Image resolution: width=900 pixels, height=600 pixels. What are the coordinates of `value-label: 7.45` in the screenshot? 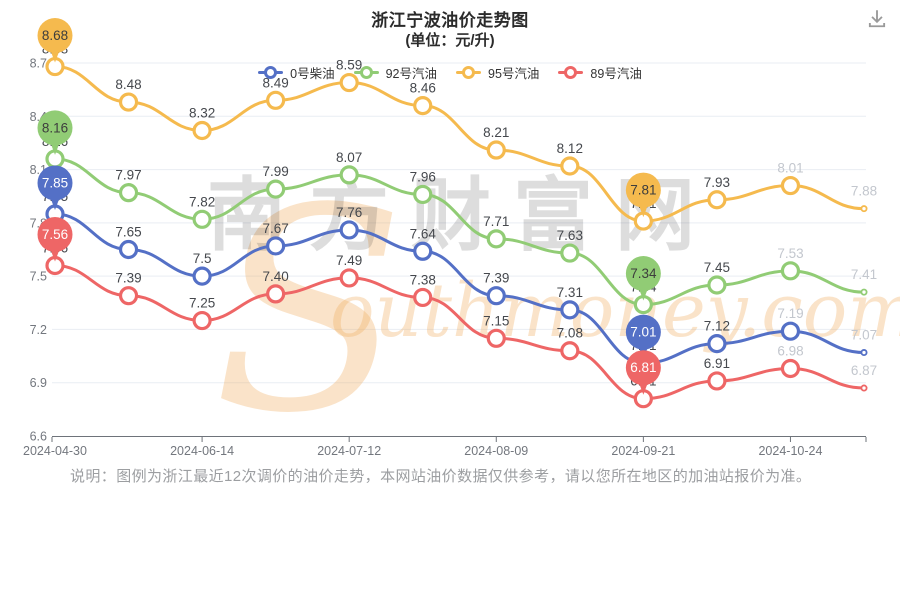 It's located at (717, 267).